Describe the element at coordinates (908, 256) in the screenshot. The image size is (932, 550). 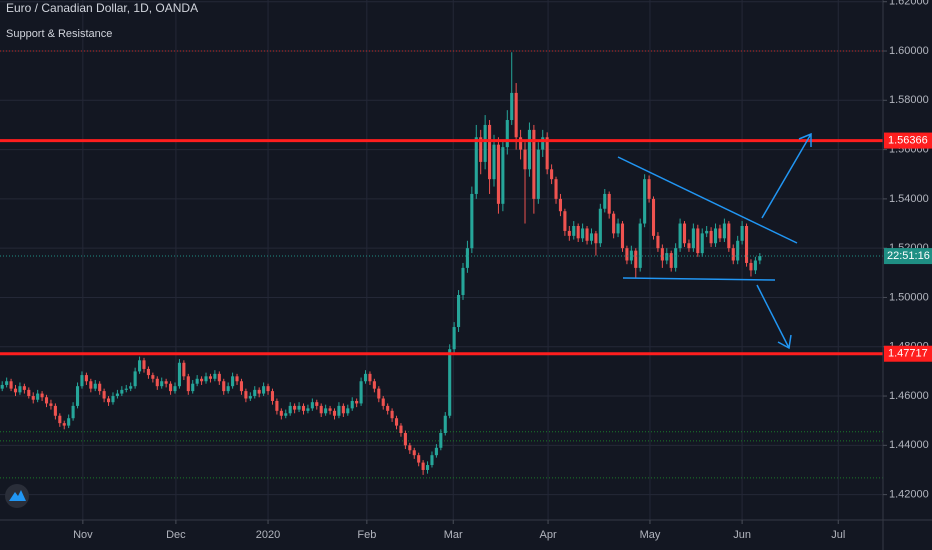
I see `last-price-label-bg` at that location.